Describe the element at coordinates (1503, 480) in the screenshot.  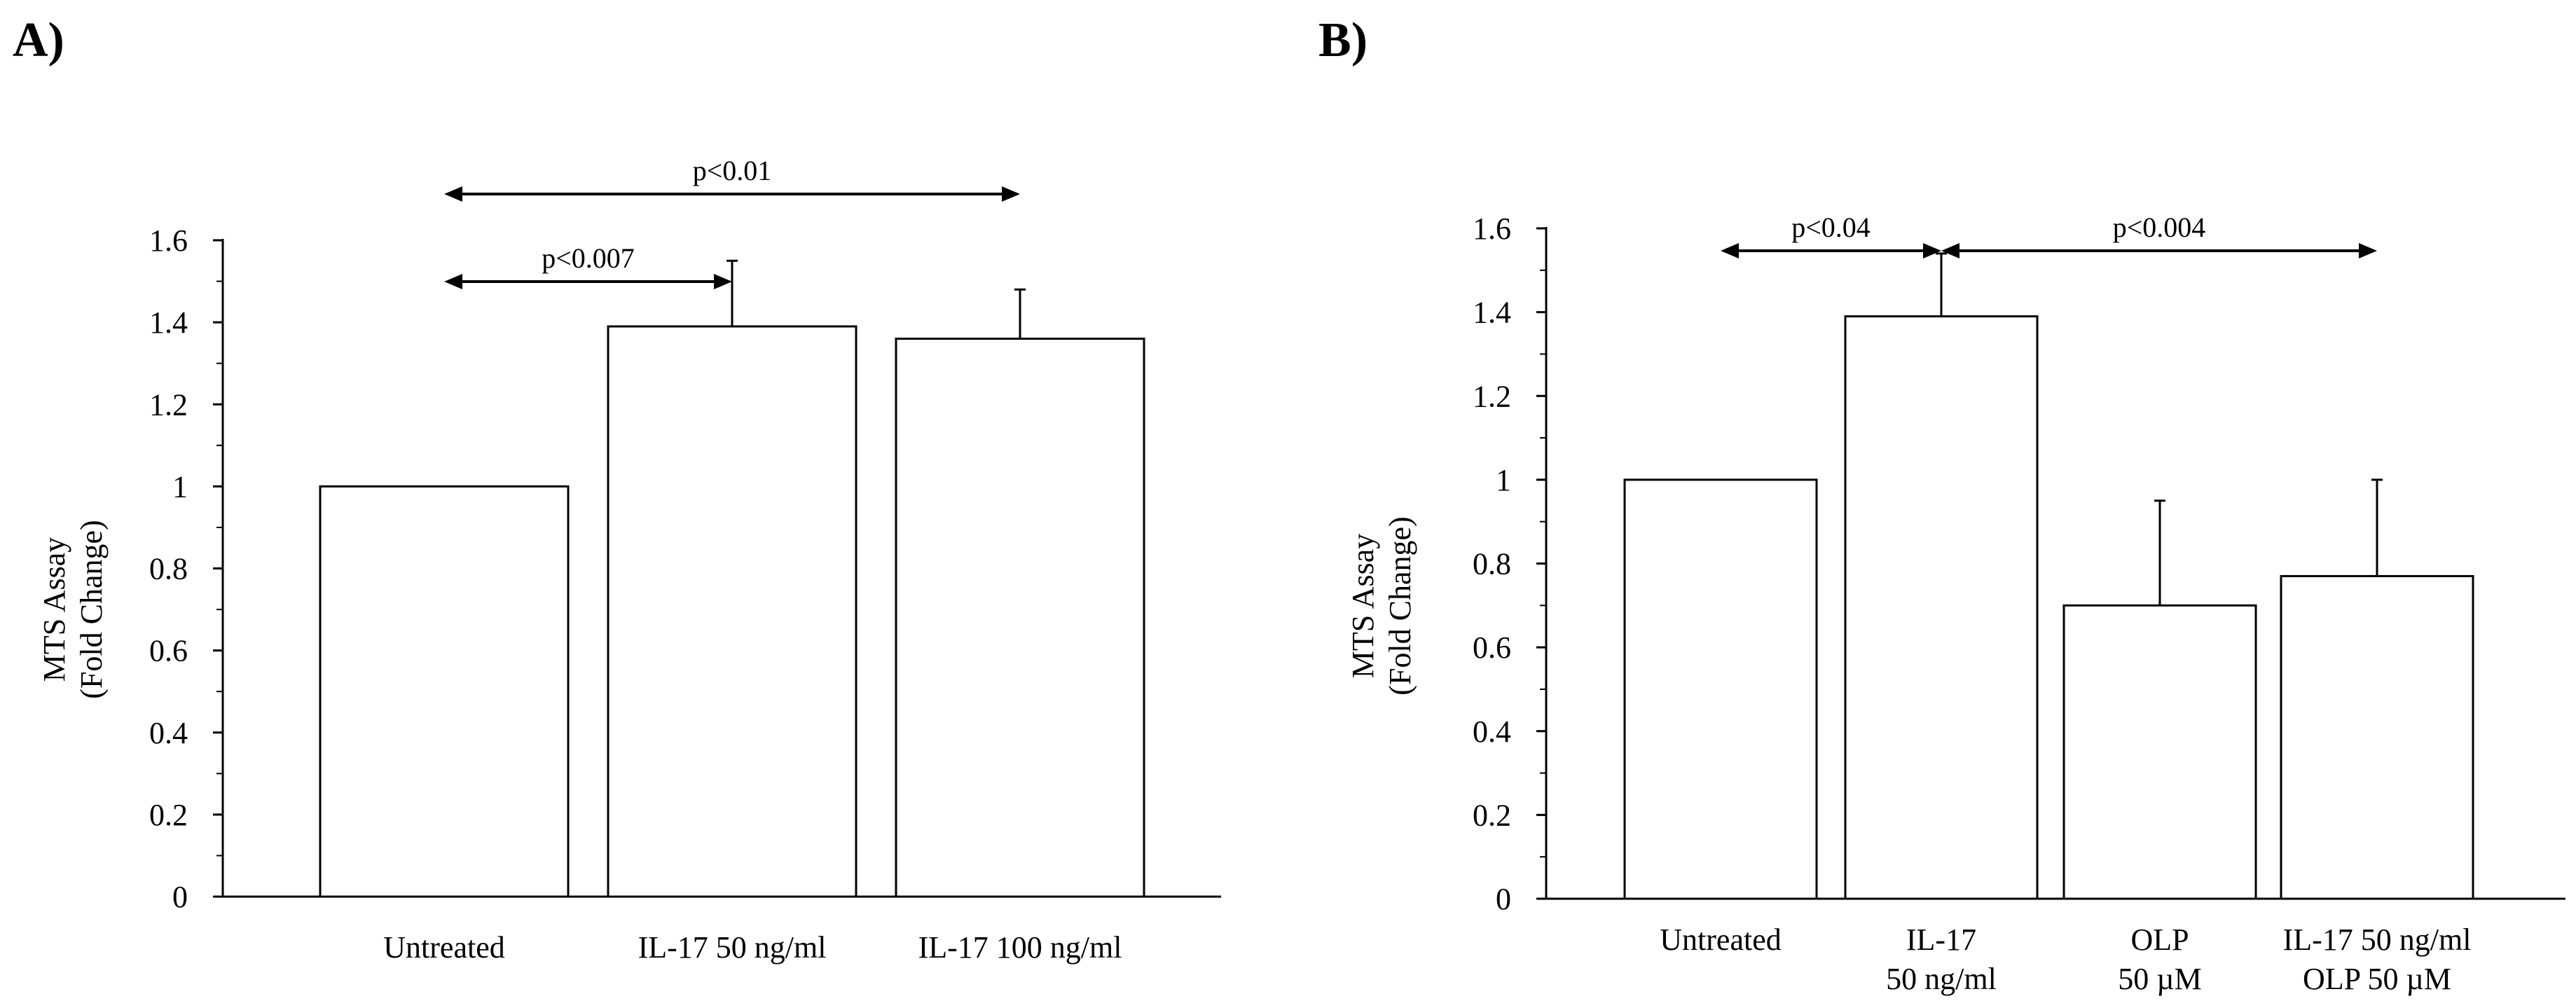
I see `panel-b-y-tick-label: 1` at that location.